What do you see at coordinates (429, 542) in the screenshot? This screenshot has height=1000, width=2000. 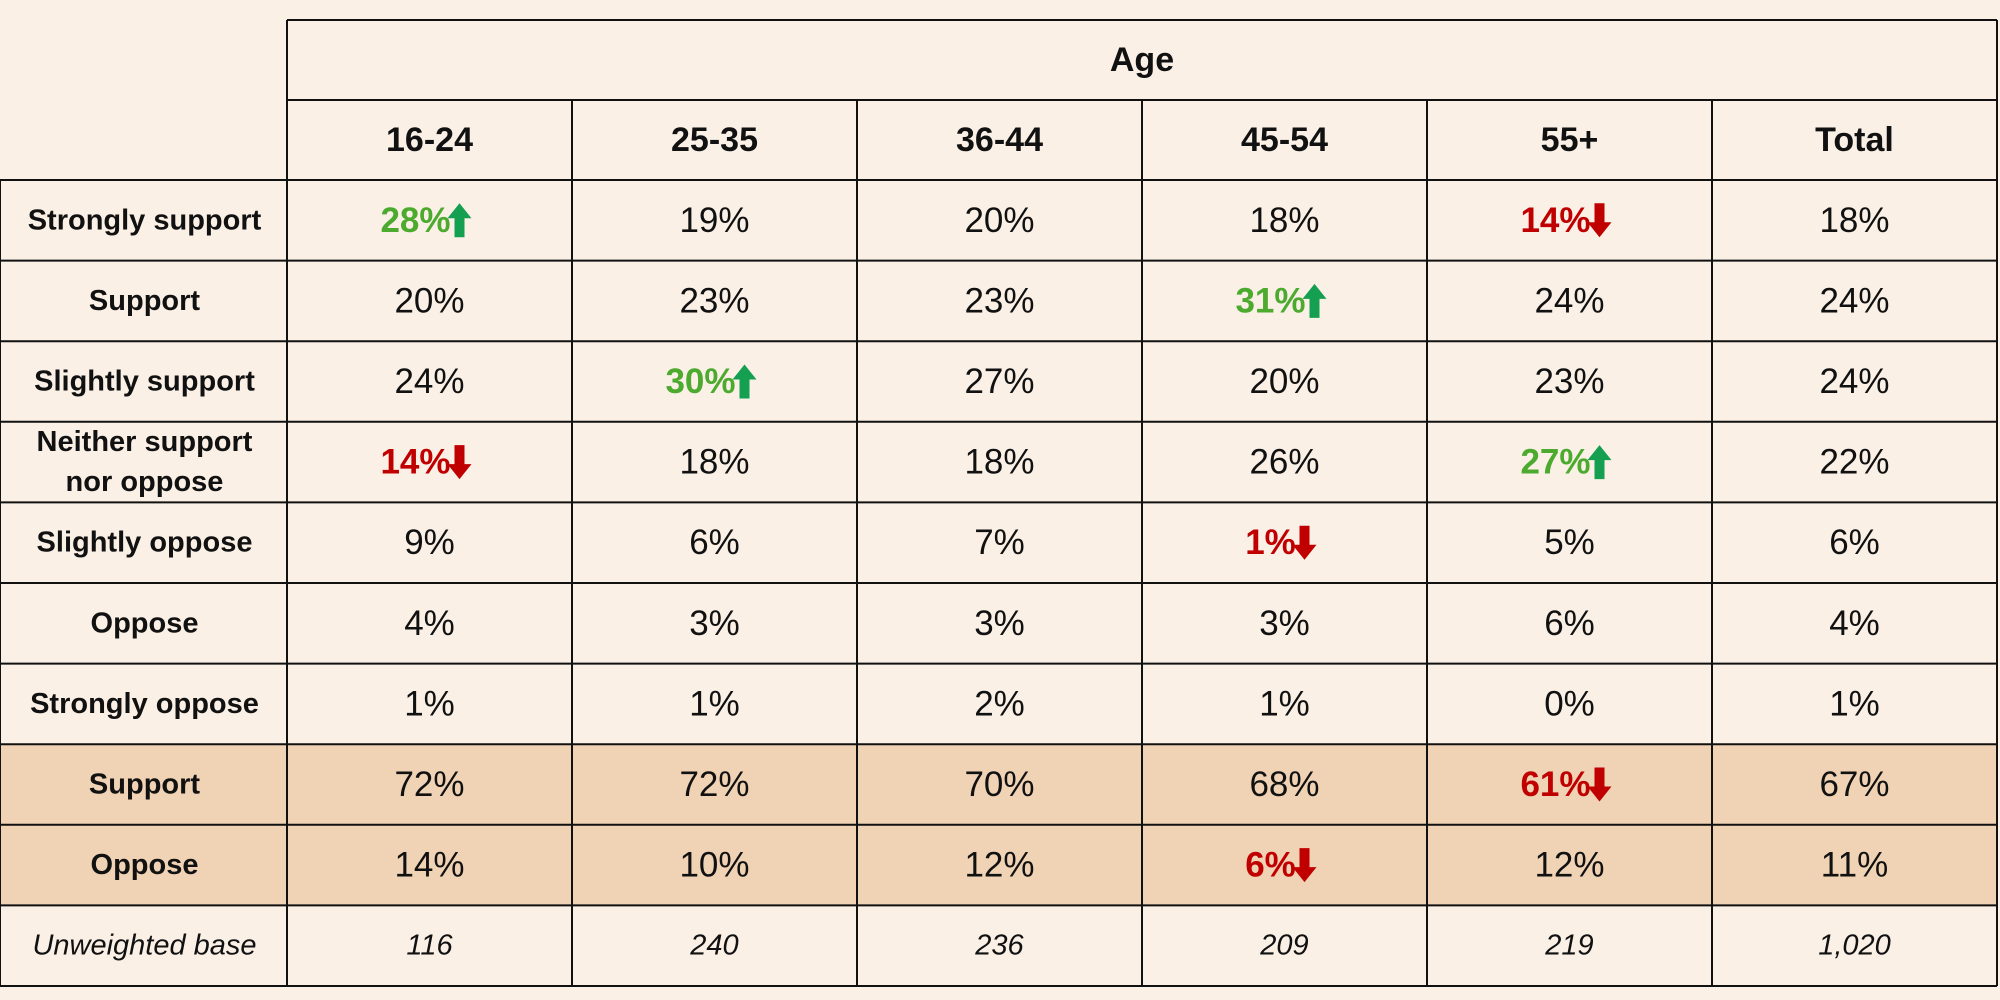 I see `cell-value: 9%` at bounding box center [429, 542].